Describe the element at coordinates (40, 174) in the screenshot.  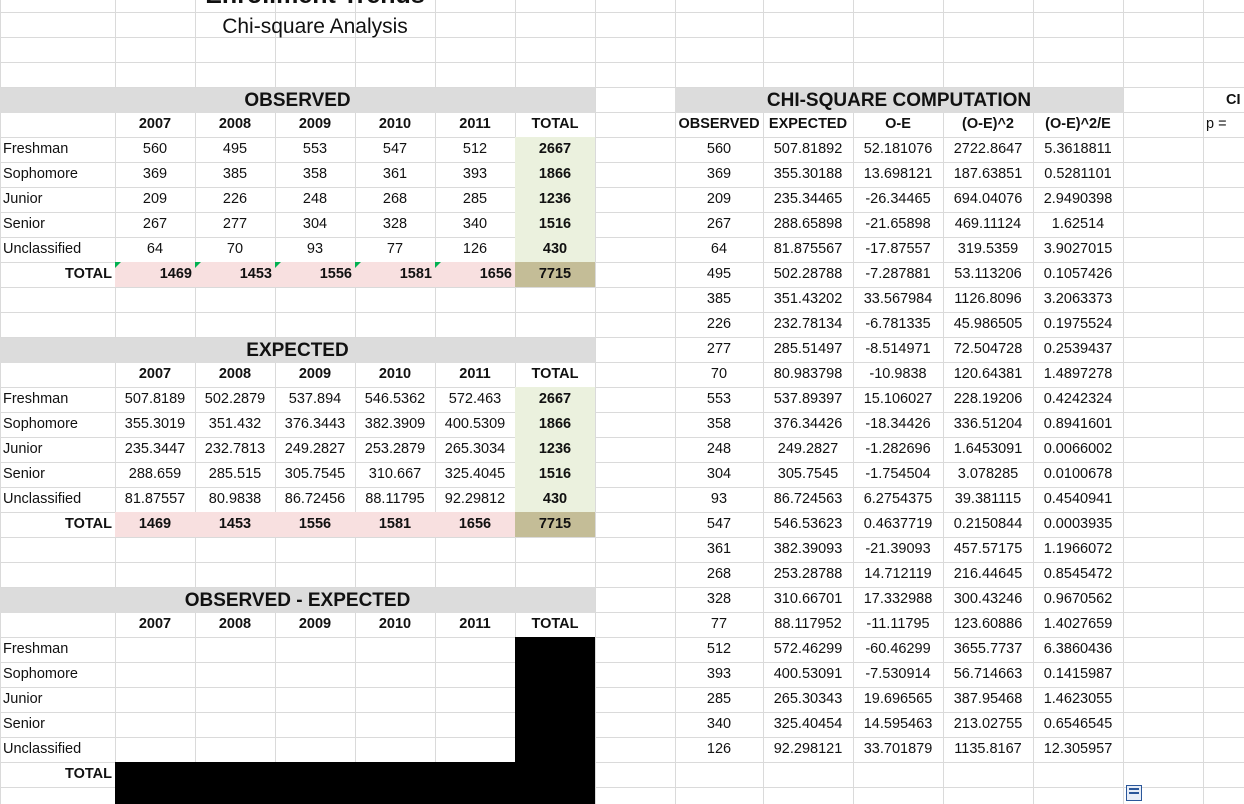
I see `observed-row-label: Sophomore` at that location.